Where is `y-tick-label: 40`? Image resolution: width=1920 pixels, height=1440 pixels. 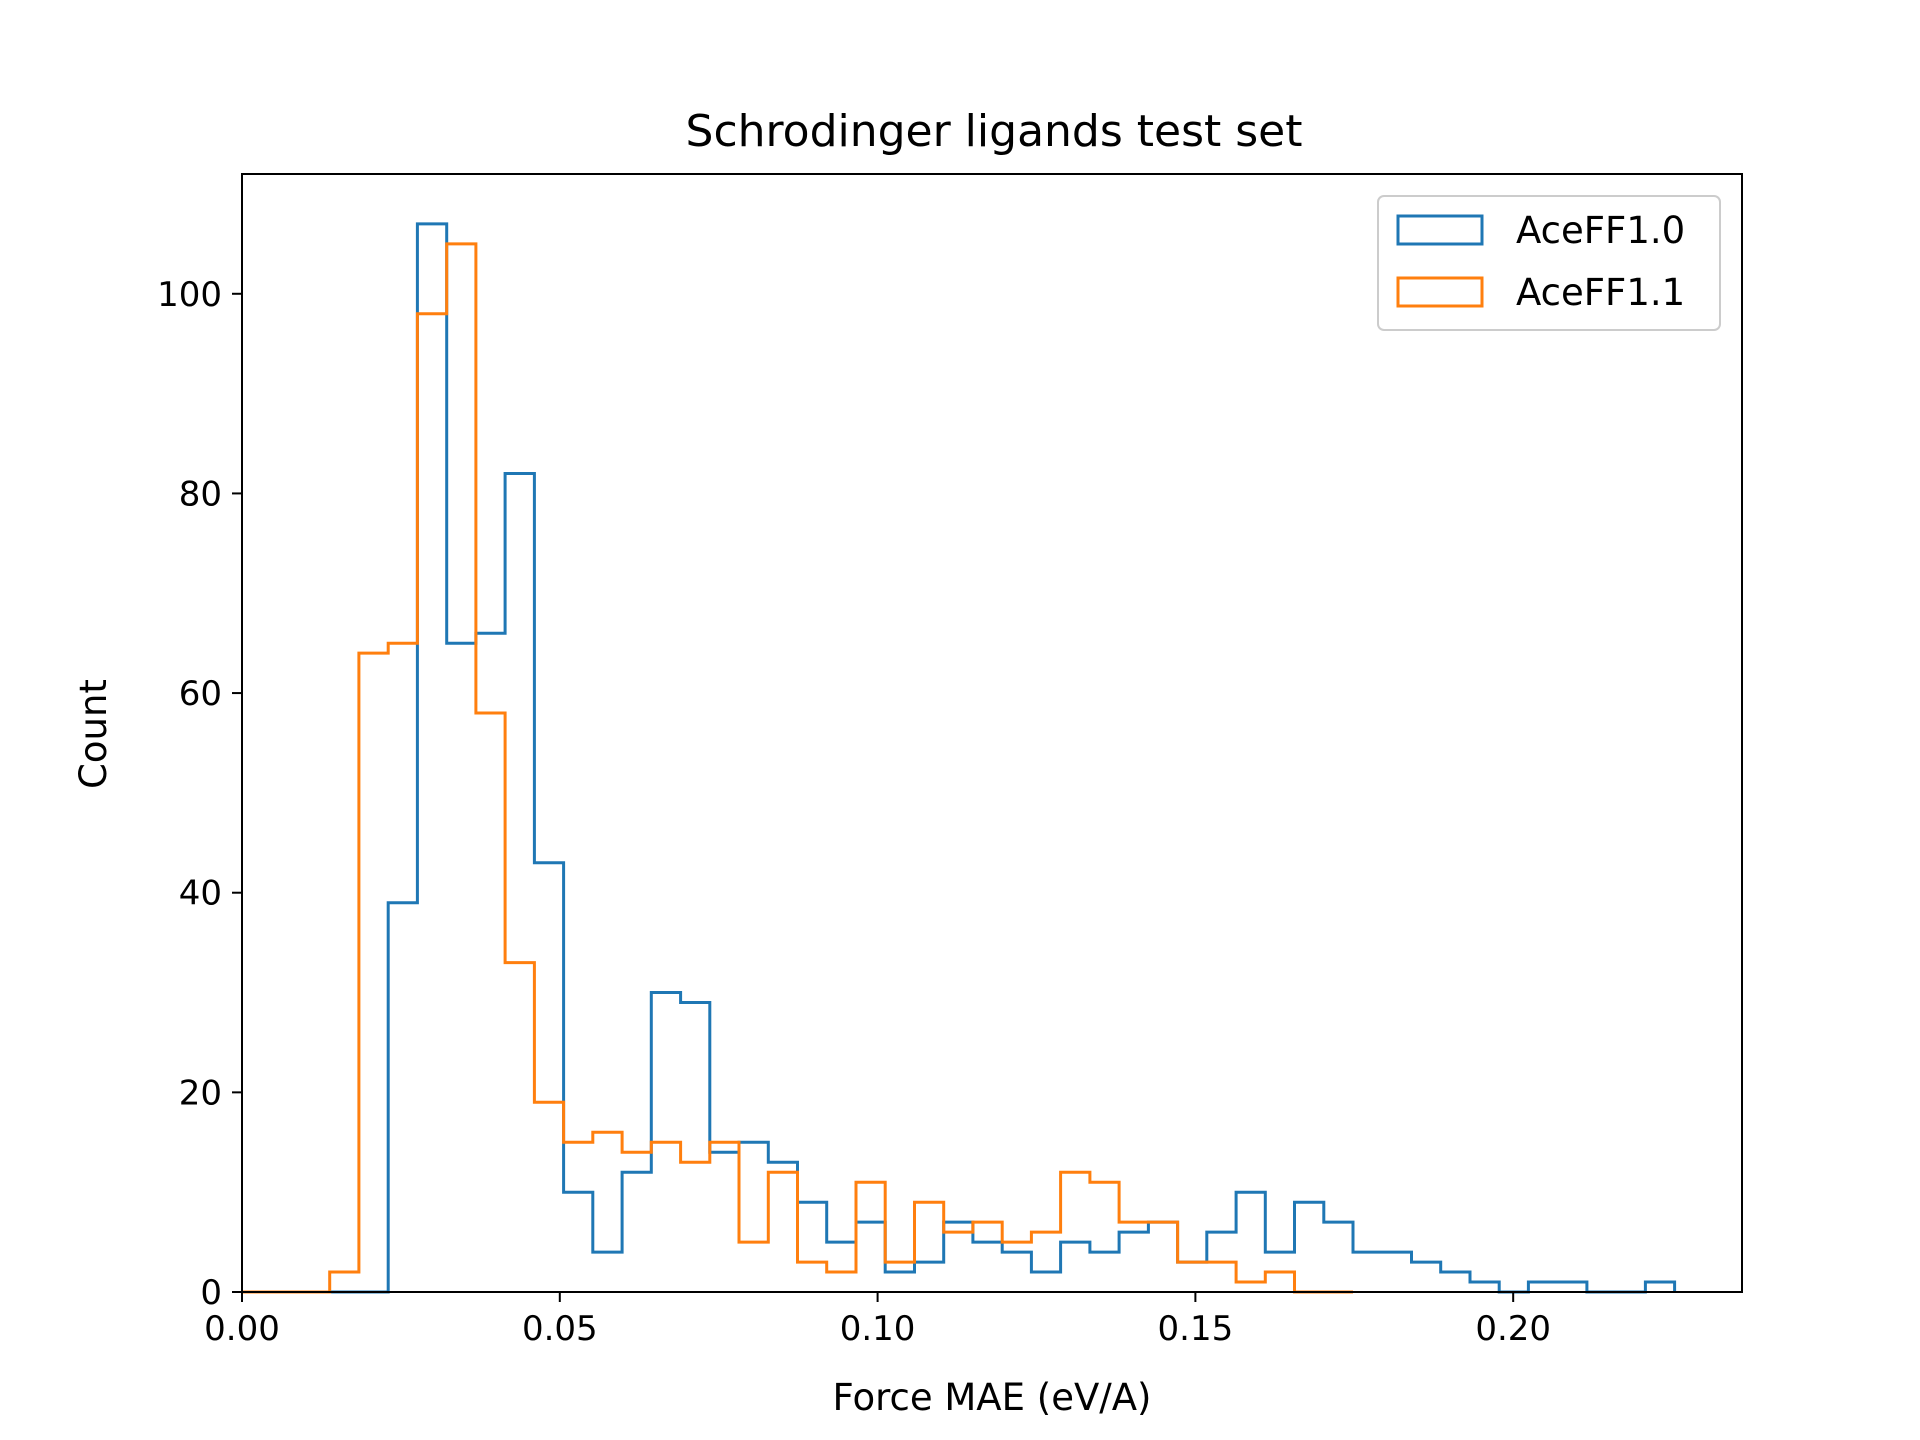
y-tick-label: 40 is located at coordinates (200, 894).